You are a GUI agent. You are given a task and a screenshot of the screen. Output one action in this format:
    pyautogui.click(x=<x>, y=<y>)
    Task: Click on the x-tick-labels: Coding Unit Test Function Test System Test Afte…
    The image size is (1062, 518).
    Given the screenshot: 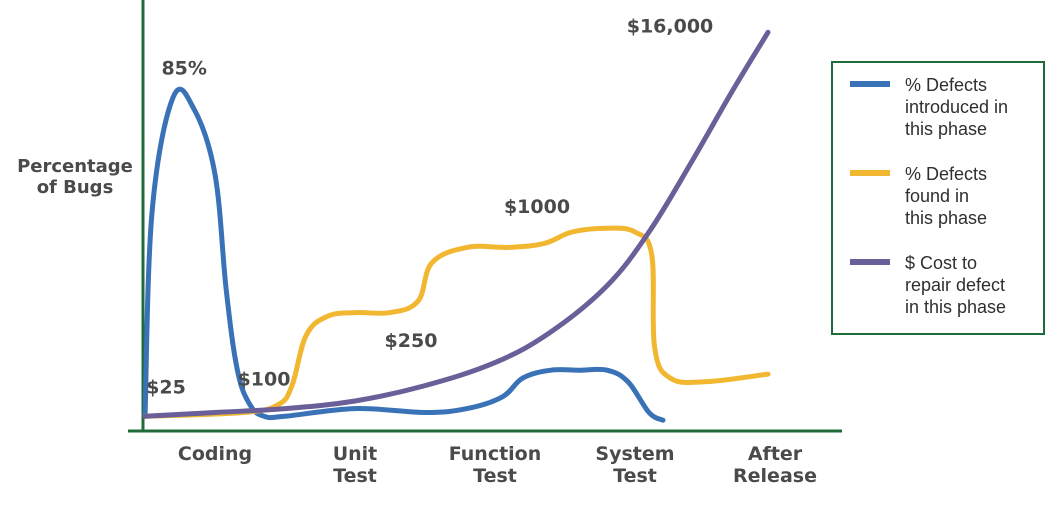 What is the action you would take?
    pyautogui.click(x=497, y=465)
    